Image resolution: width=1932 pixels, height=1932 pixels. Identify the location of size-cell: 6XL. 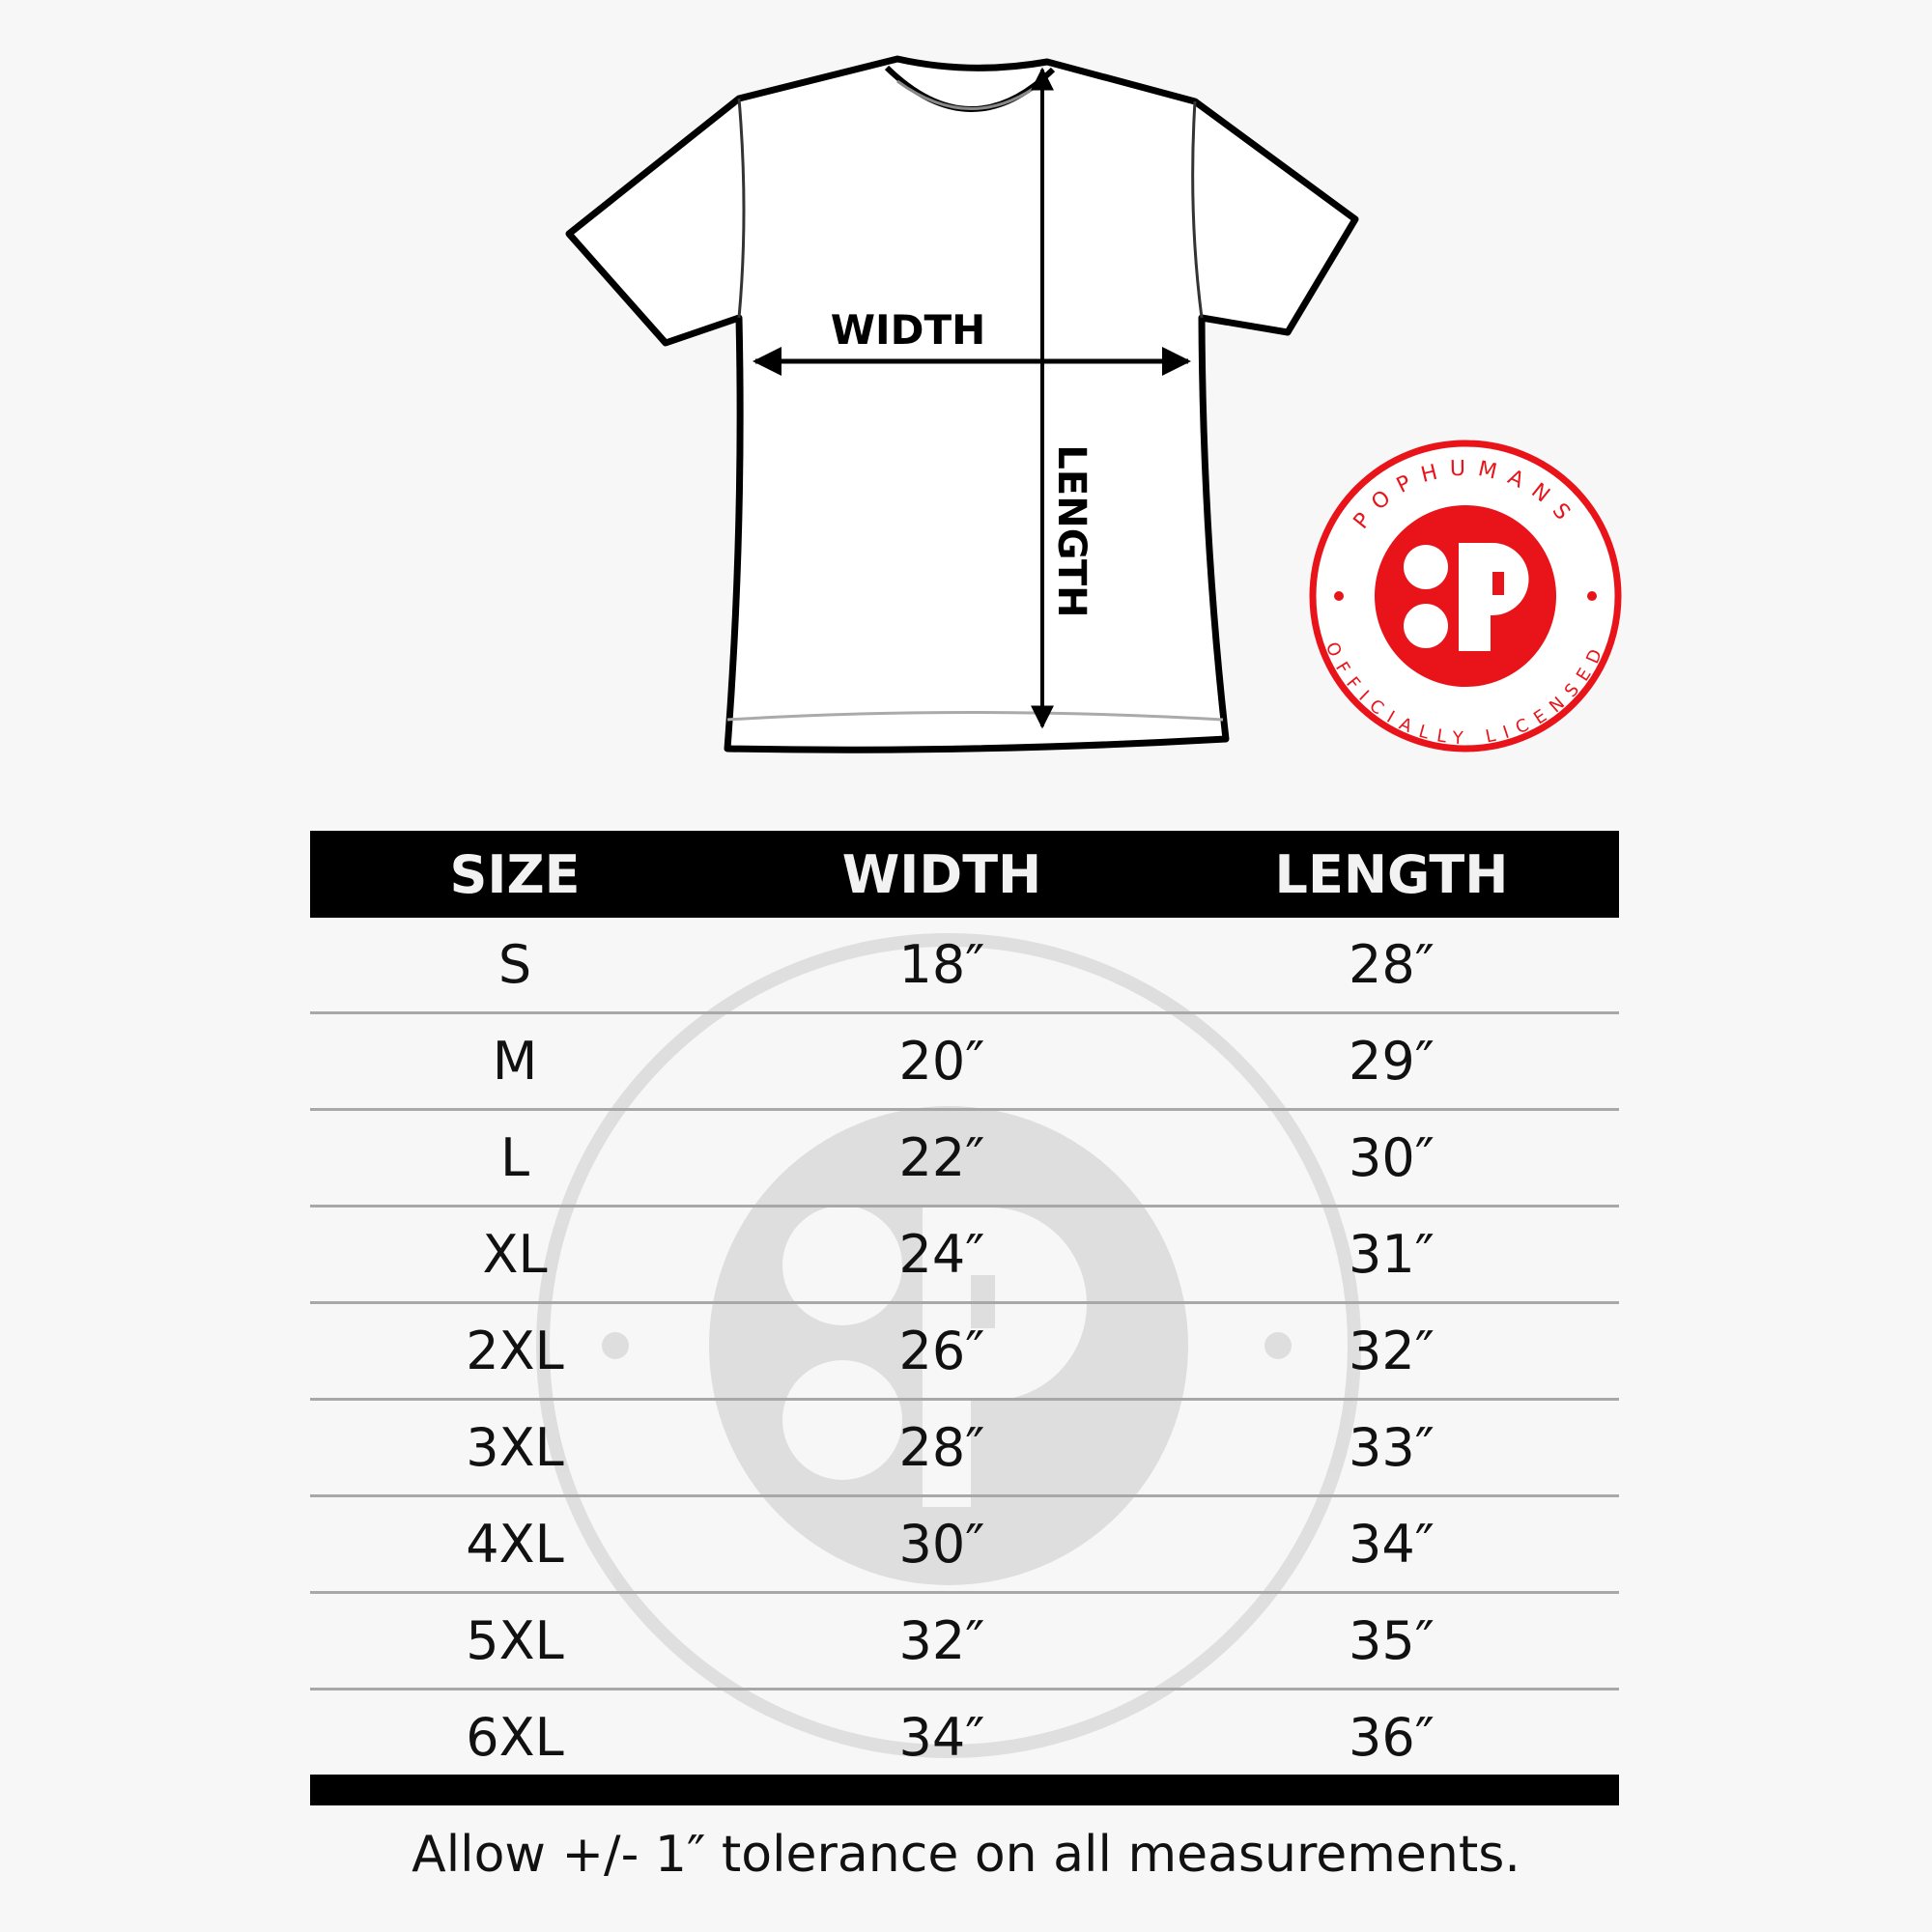
(515, 1737).